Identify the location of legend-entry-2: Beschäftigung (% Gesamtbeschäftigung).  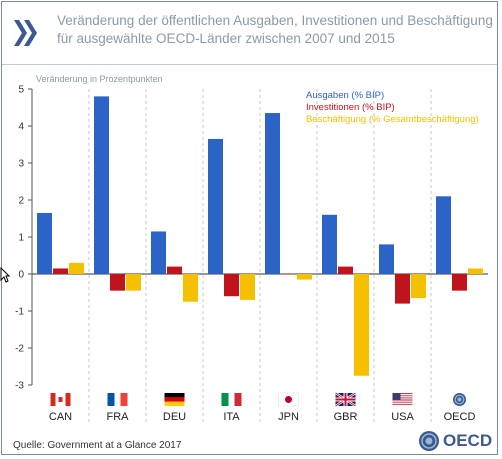
(392, 119).